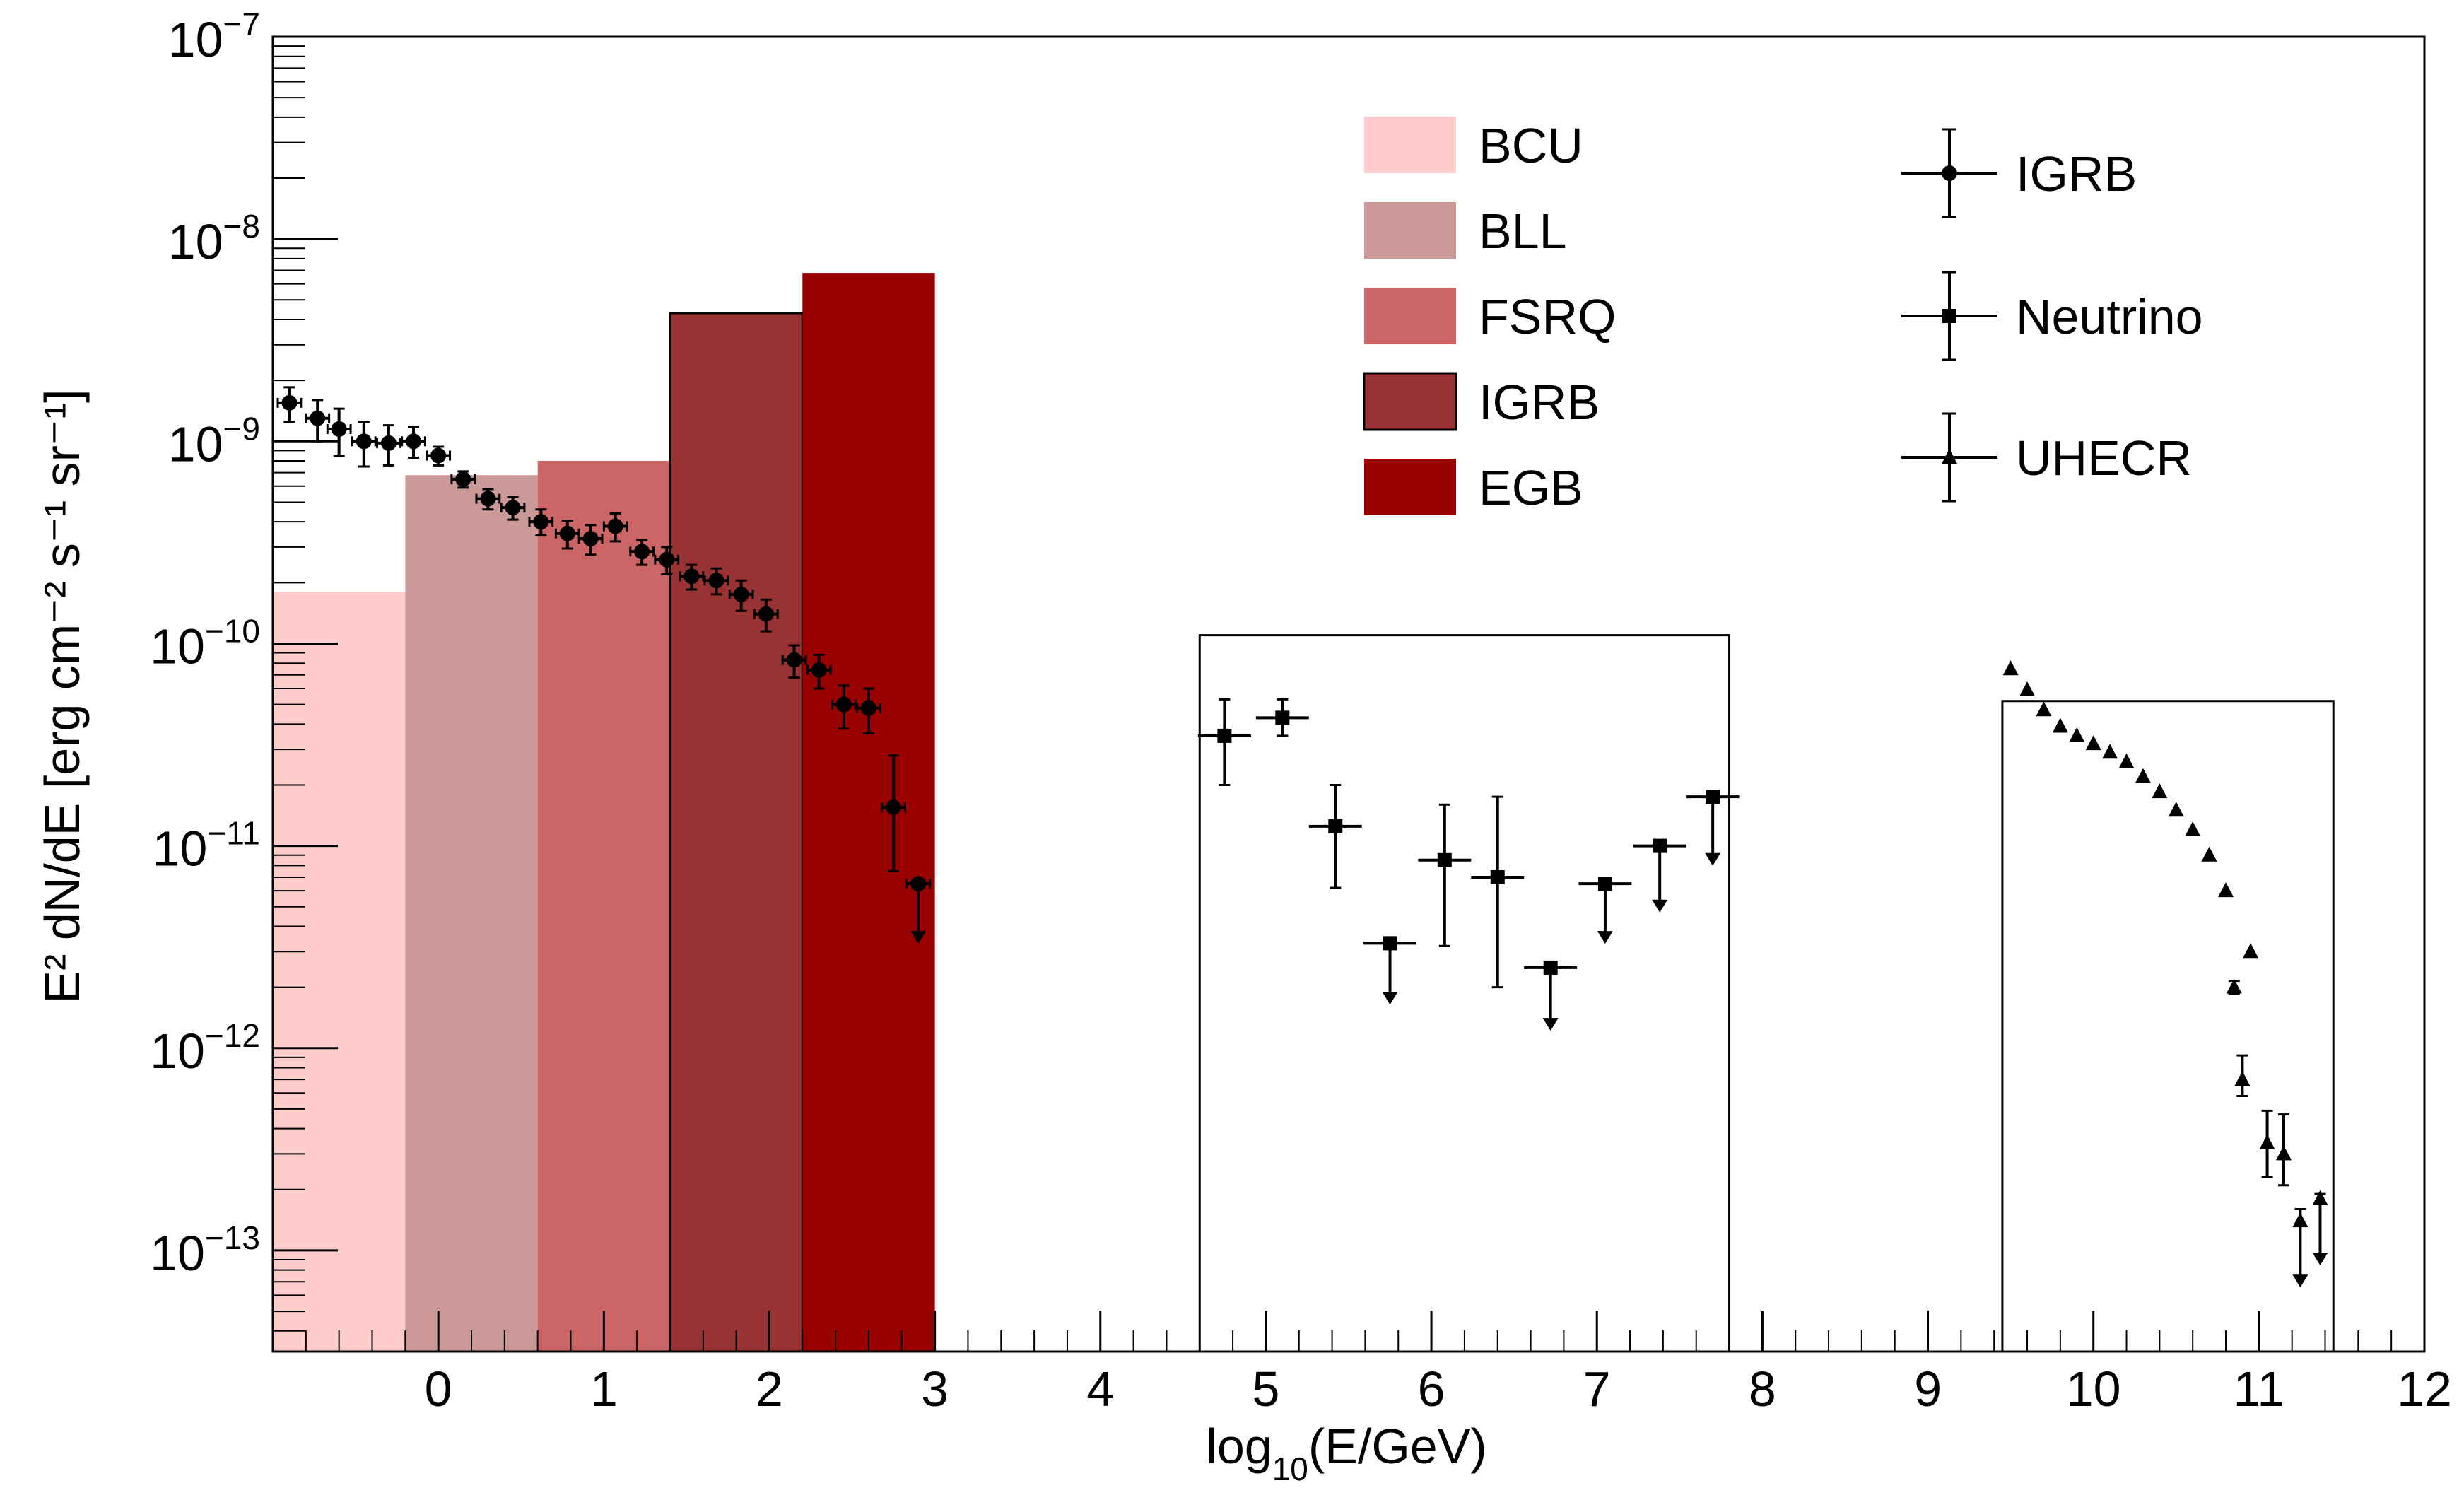 The height and width of the screenshot is (1512, 2464). Describe the element at coordinates (2109, 316) in the screenshot. I see `legend-label-neutrino: Neutrino` at that location.